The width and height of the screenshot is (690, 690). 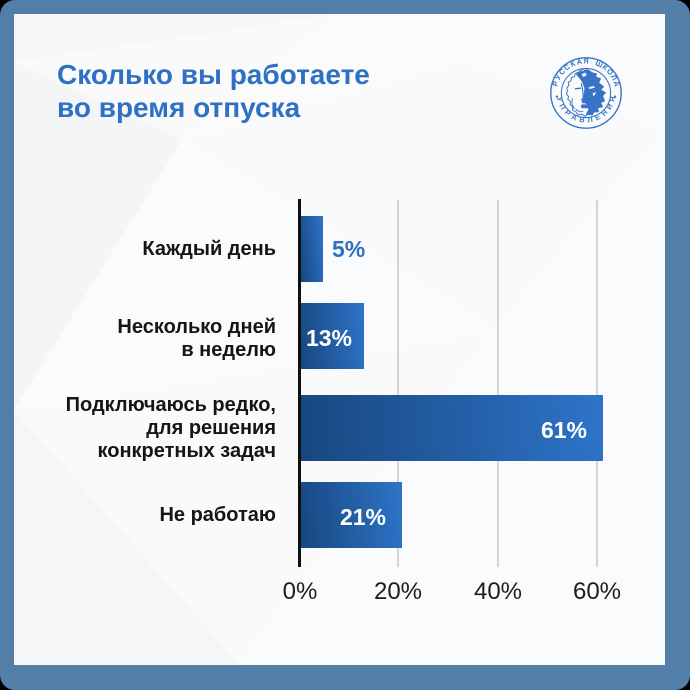 What do you see at coordinates (609, 106) in the screenshot?
I see `svg-text: И` at bounding box center [609, 106].